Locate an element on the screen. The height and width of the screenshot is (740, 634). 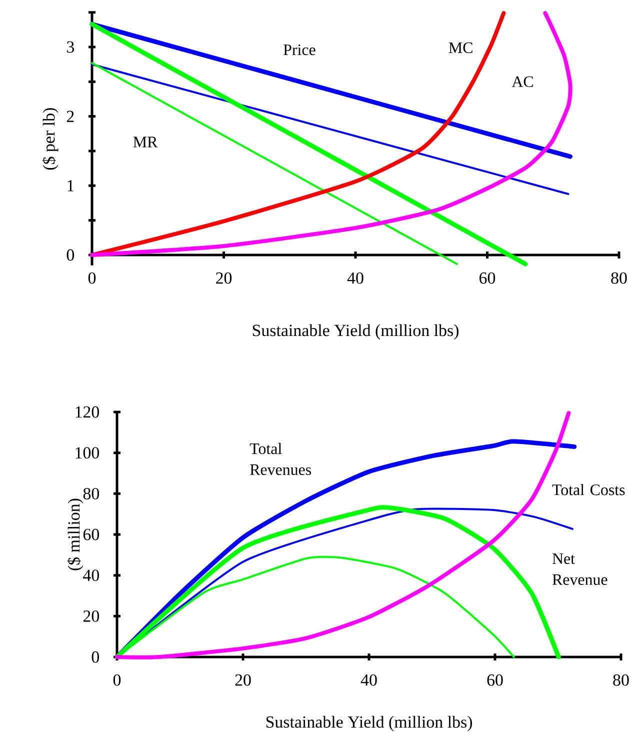
text: AC is located at coordinates (522, 82).